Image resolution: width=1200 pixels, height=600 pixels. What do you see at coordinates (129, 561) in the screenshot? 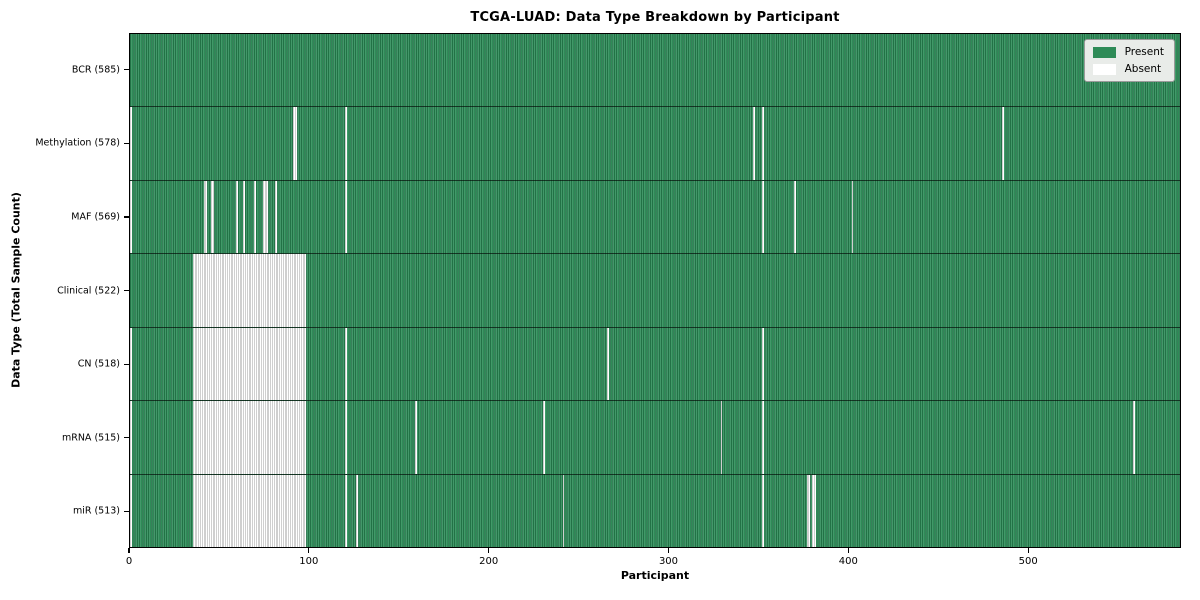
I see `xtick-label-0: 0` at bounding box center [129, 561].